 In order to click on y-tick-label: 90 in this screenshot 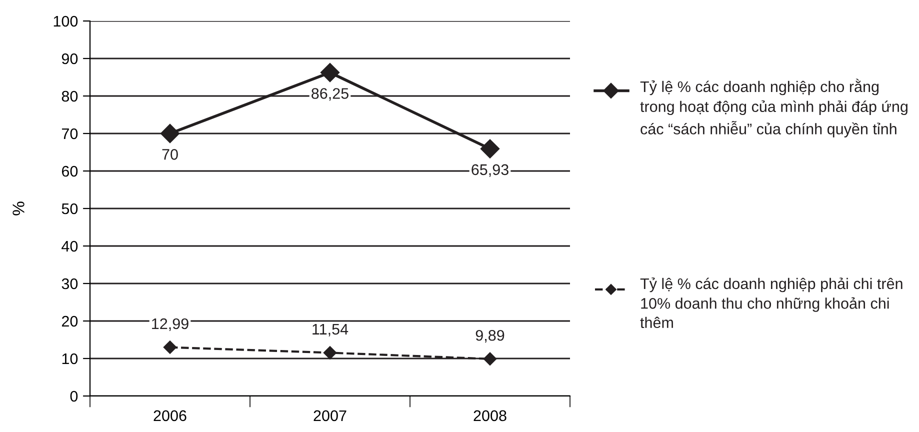, I will do `click(70, 58)`.